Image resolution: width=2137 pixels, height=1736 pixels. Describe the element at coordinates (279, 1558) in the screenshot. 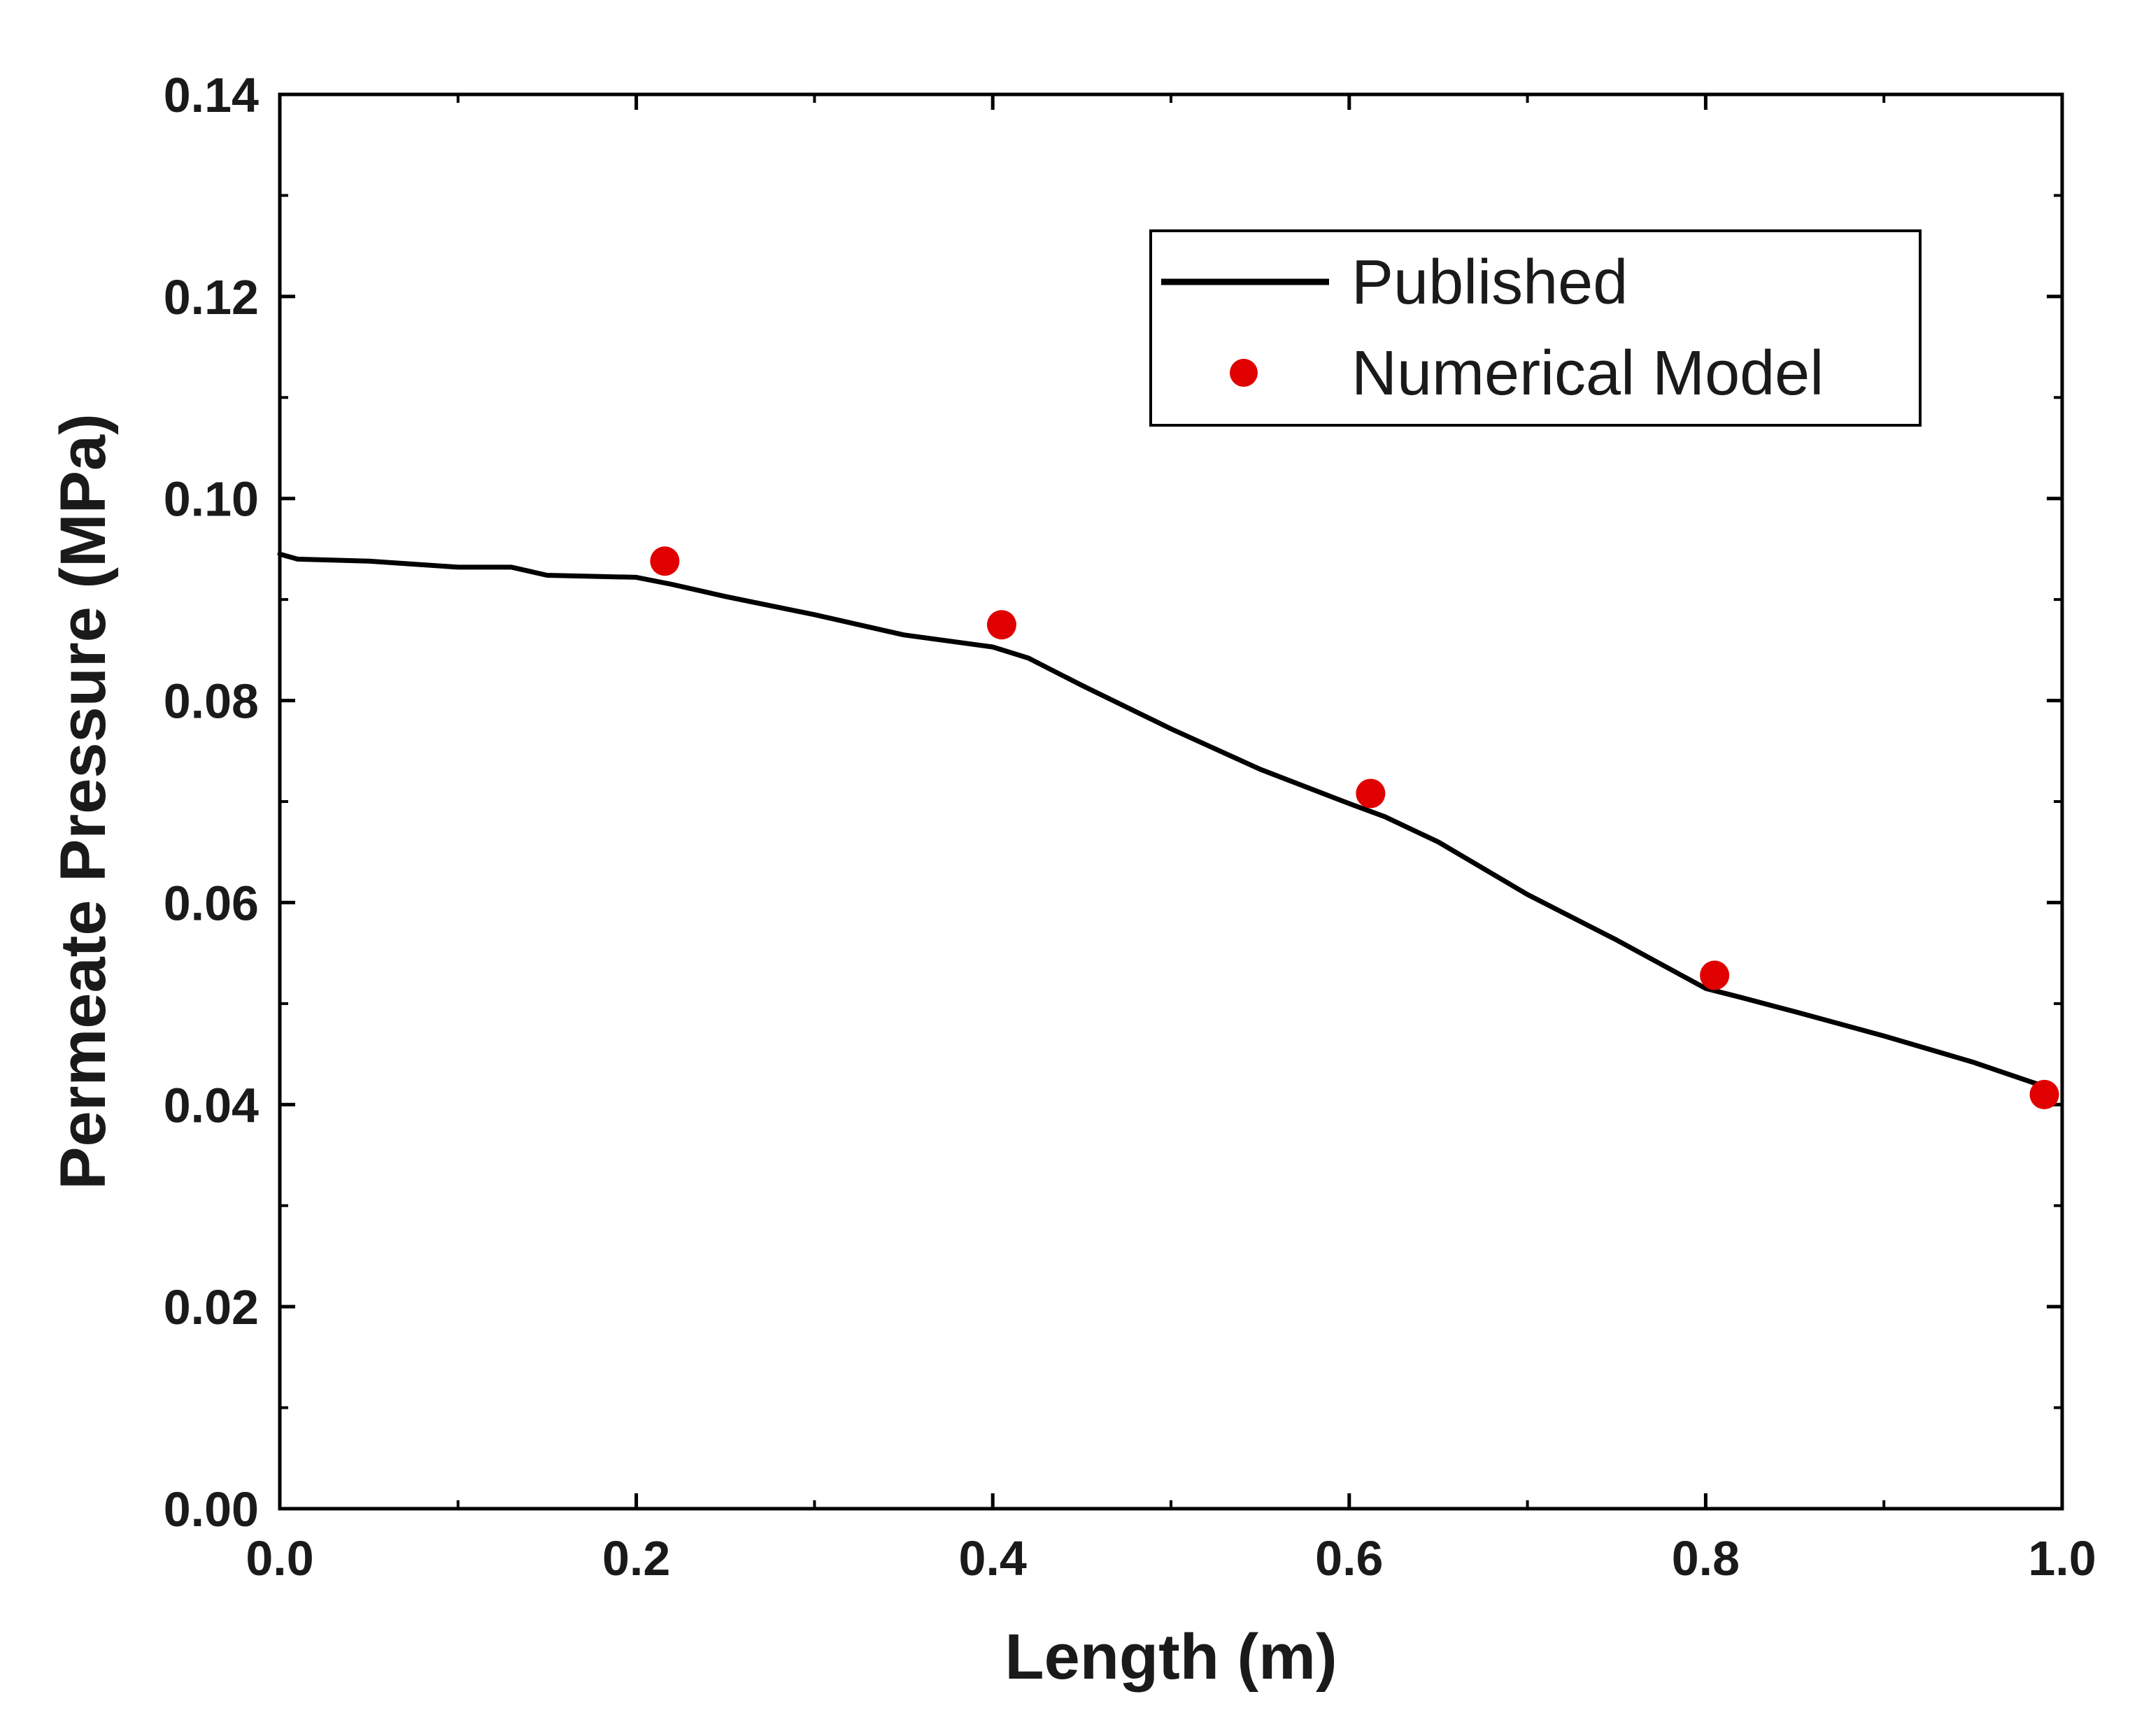

I see `x-tick-label: 0.0` at that location.